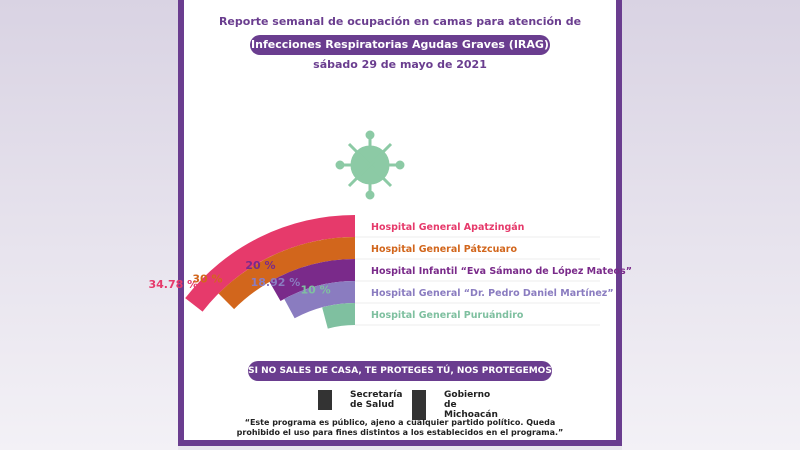  I want to click on legend-label: Hospital General Puruándiro, so click(447, 315).